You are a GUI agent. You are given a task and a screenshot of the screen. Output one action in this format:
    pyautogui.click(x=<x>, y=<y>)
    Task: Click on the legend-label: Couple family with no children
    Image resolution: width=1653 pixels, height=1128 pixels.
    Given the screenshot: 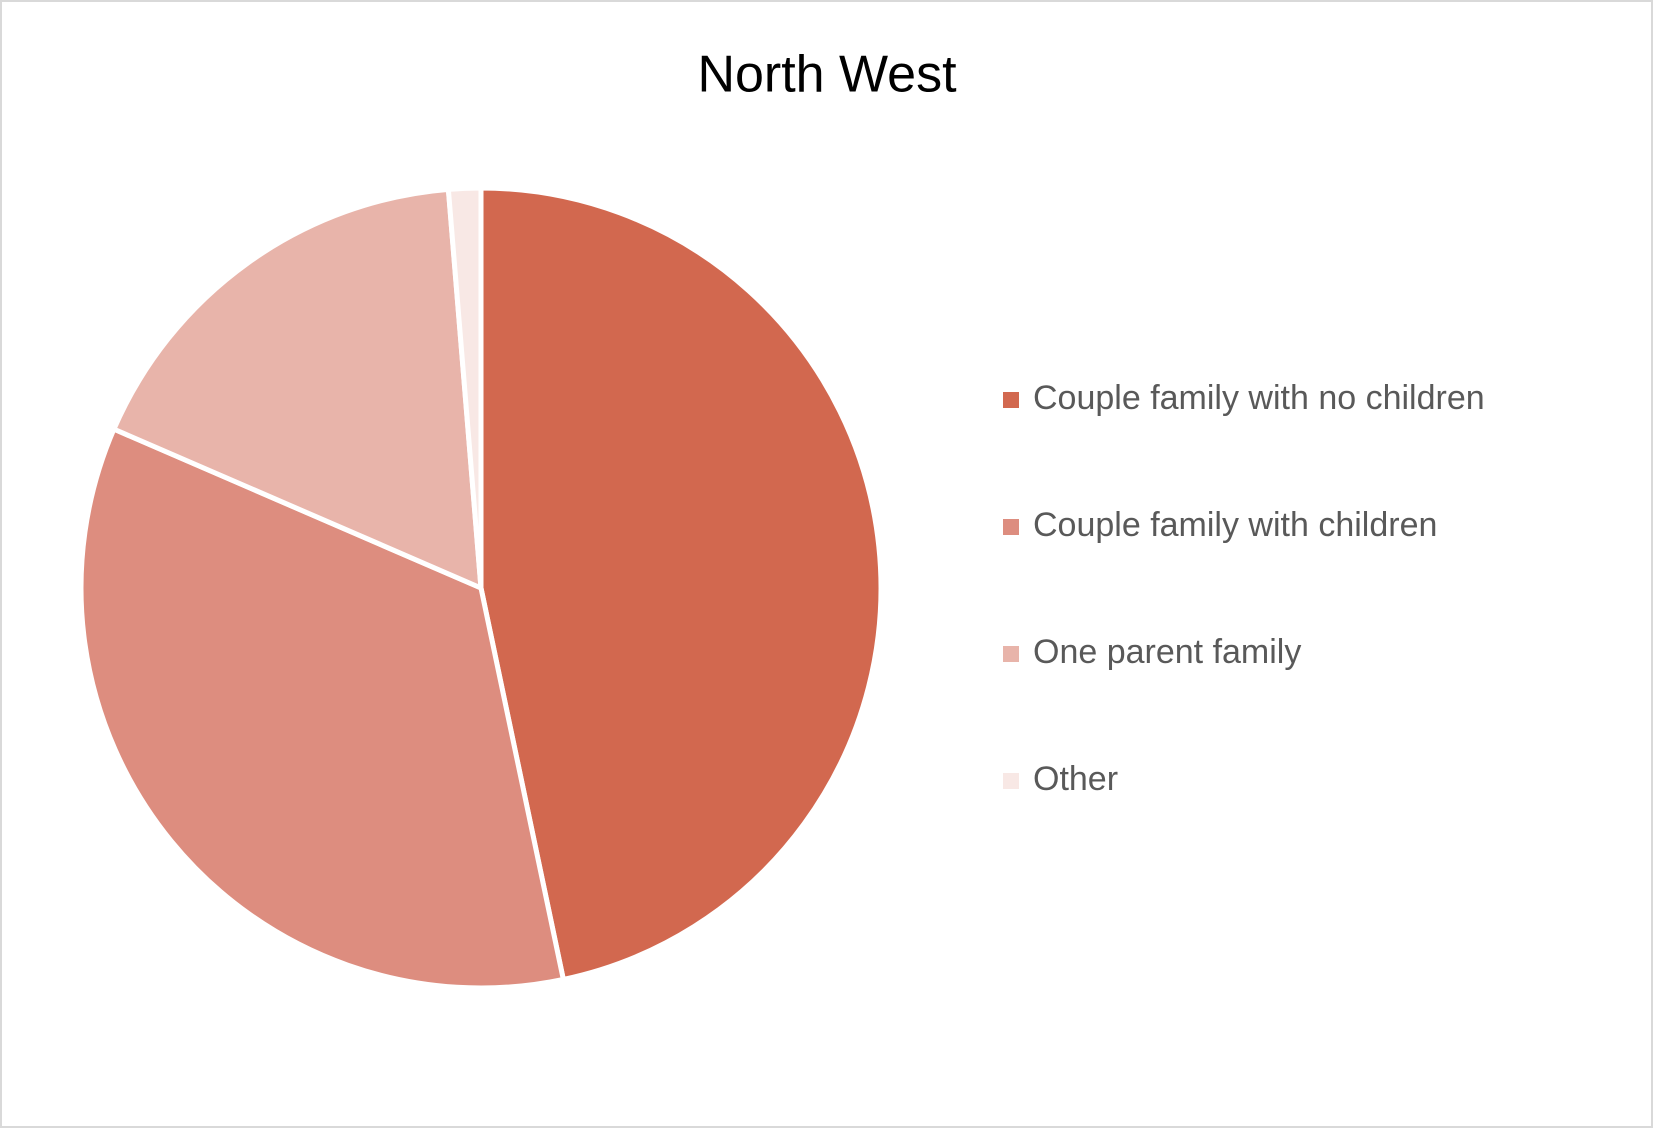 What is the action you would take?
    pyautogui.click(x=1259, y=398)
    